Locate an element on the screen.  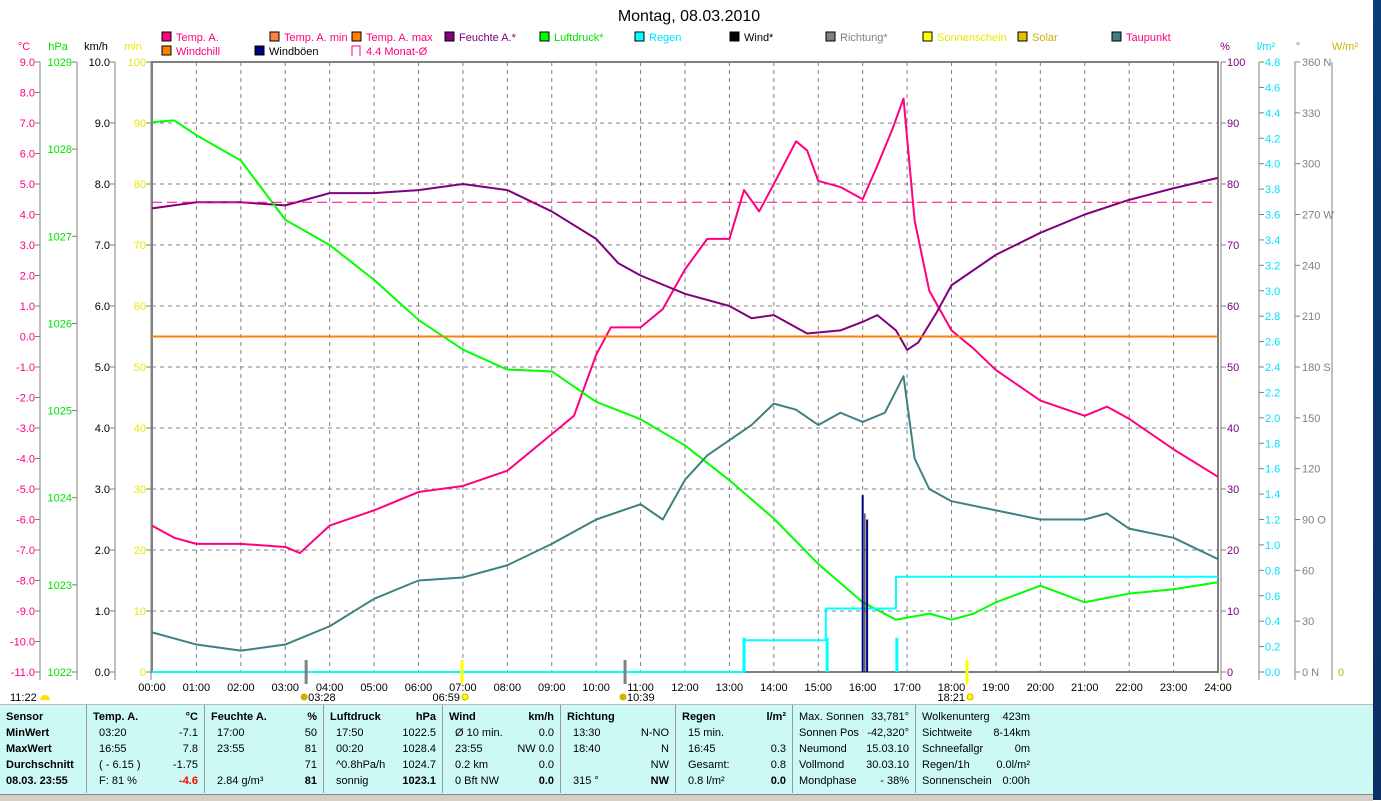
legend-label: Solar is located at coordinates (1045, 38).